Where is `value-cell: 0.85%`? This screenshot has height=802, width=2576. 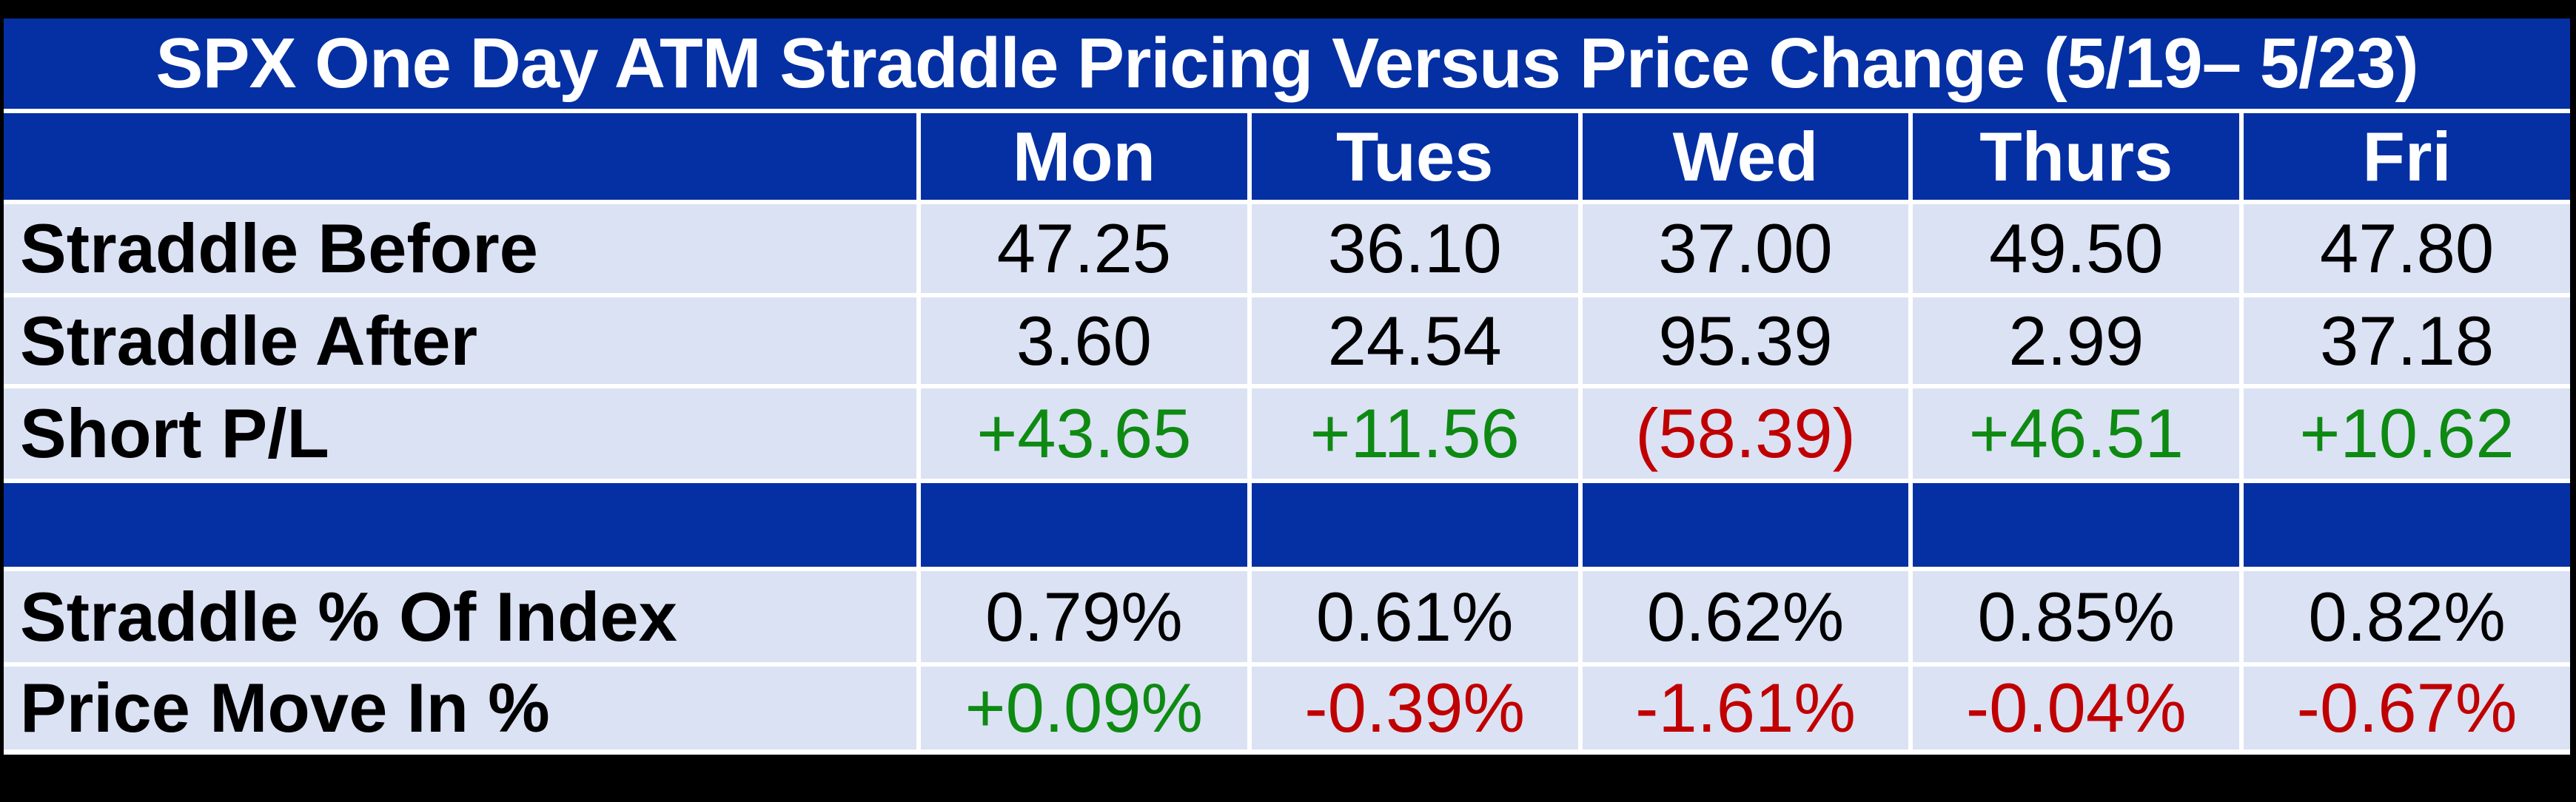
value-cell: 0.85% is located at coordinates (2076, 616).